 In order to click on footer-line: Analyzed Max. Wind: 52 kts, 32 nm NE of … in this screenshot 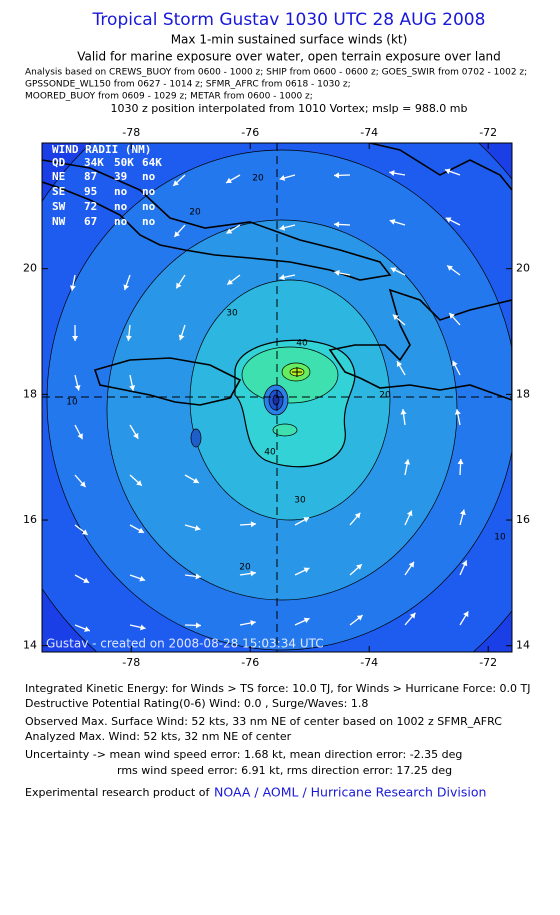, I will do `click(158, 736)`.